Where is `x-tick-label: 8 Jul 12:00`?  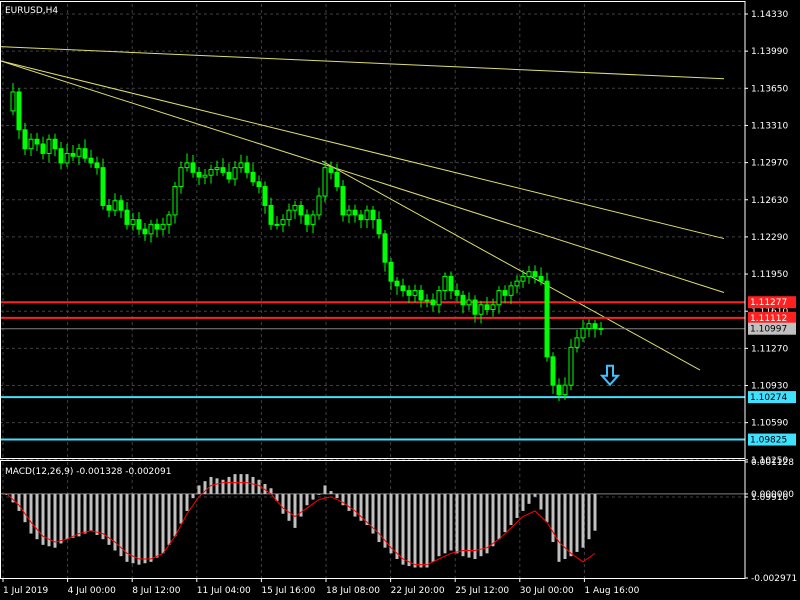
x-tick-label: 8 Jul 12:00 is located at coordinates (156, 591).